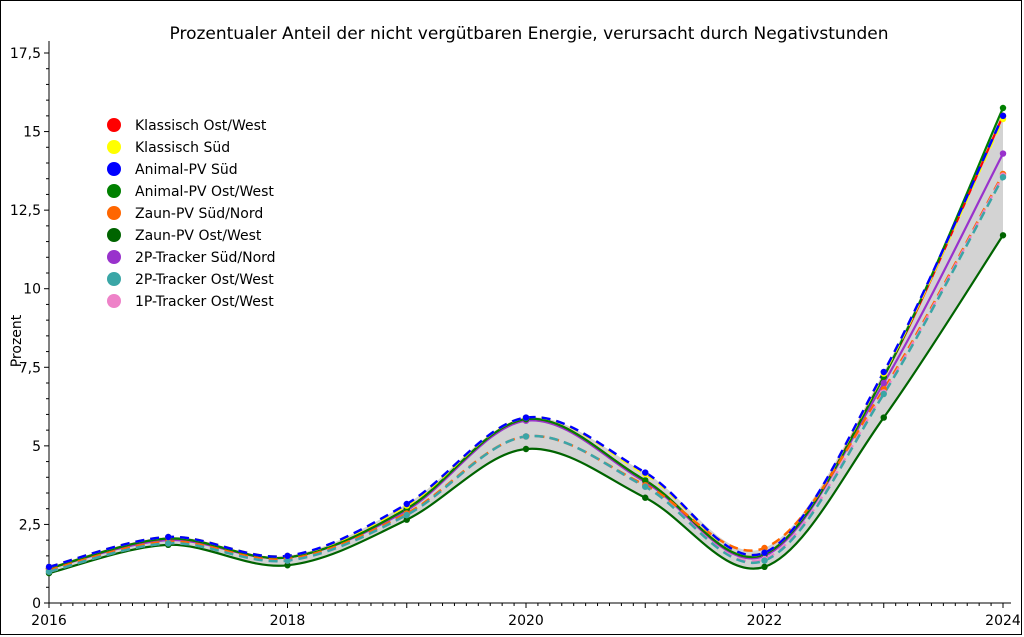 The width and height of the screenshot is (1024, 637). Describe the element at coordinates (765, 621) in the screenshot. I see `x-tick-label: 2022` at that location.